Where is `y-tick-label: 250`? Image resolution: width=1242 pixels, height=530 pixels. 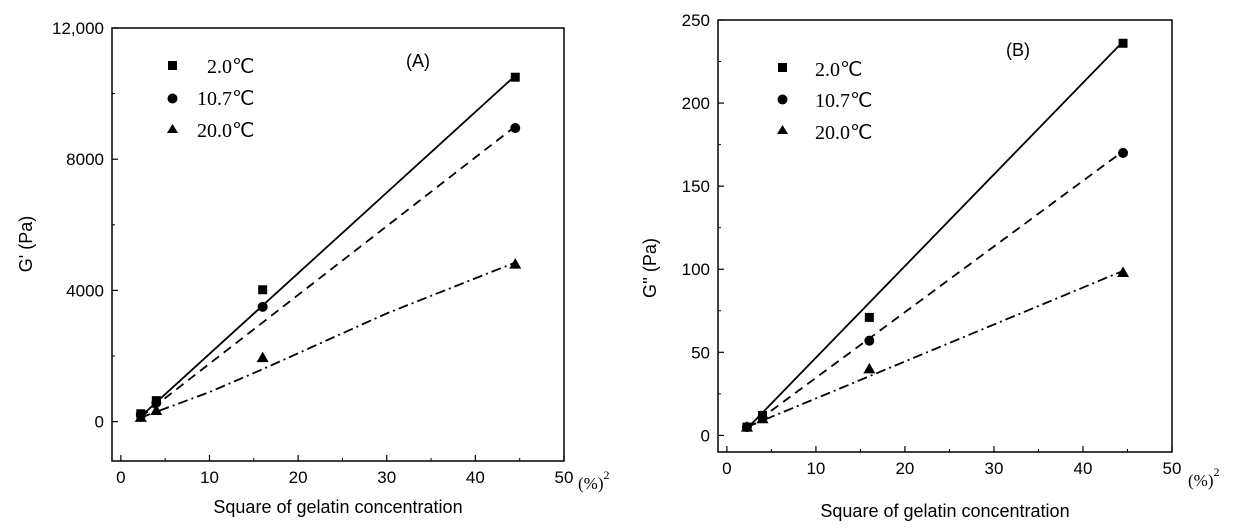 y-tick-label: 250 is located at coordinates (696, 20).